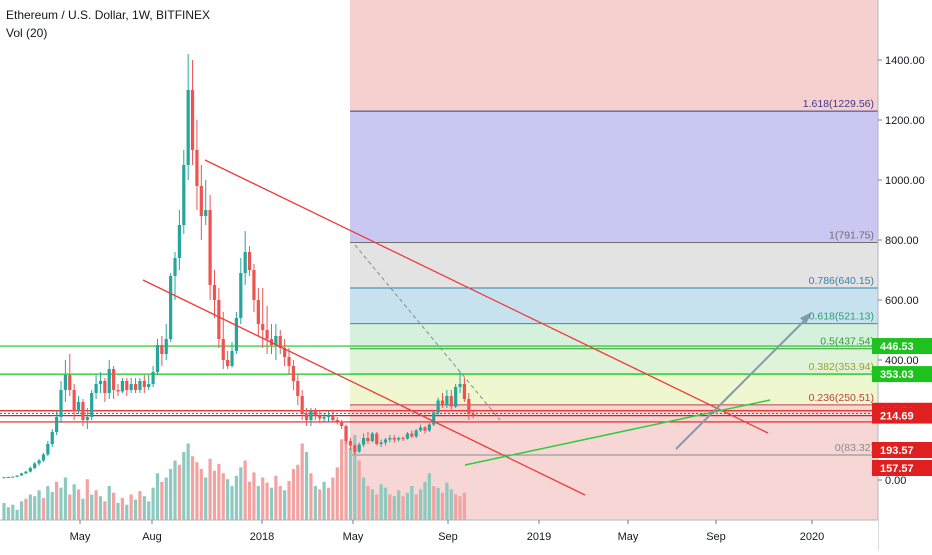 The width and height of the screenshot is (932, 555). I want to click on fib-label: 0.618(521.13), so click(841, 317).